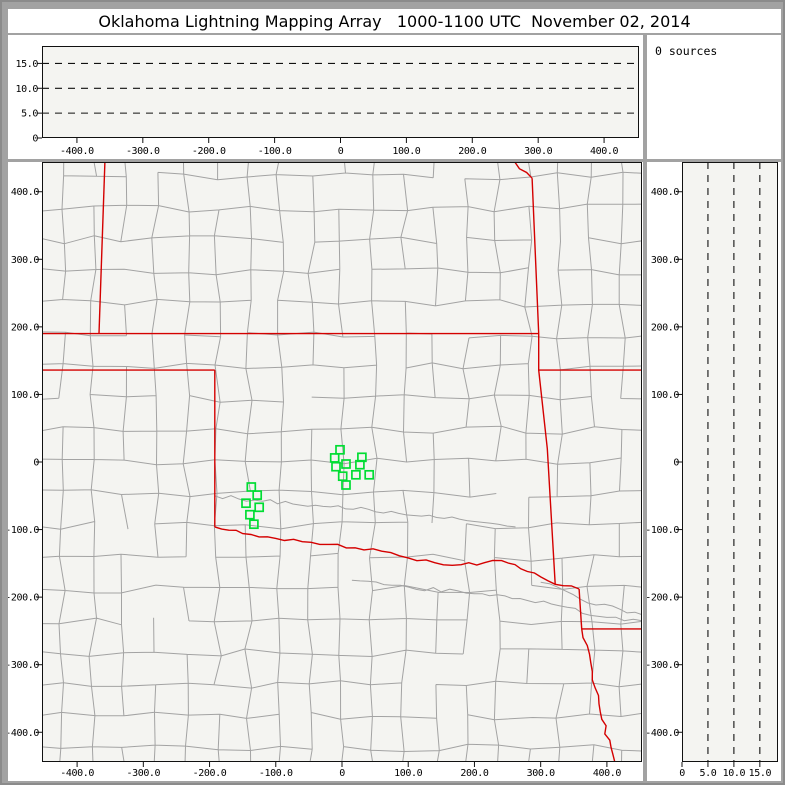 The height and width of the screenshot is (785, 785). I want to click on x-tick-label: 10.0, so click(734, 773).